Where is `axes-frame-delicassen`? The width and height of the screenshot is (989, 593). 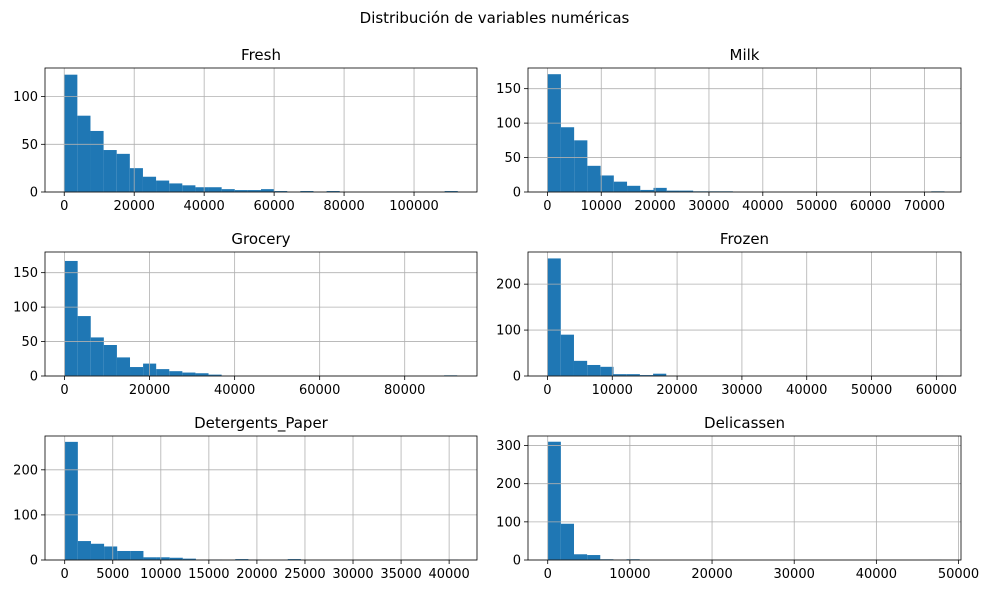 axes-frame-delicassen is located at coordinates (744, 498).